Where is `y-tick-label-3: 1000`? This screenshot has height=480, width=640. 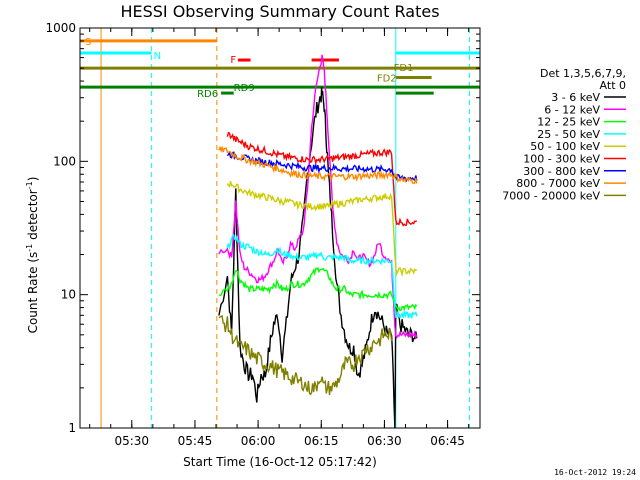 y-tick-label-3: 1000 is located at coordinates (60, 28).